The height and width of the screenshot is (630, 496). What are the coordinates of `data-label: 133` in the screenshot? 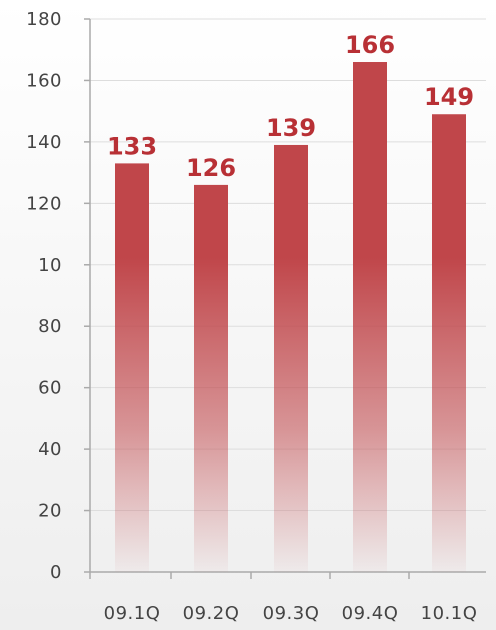 It's located at (132, 146).